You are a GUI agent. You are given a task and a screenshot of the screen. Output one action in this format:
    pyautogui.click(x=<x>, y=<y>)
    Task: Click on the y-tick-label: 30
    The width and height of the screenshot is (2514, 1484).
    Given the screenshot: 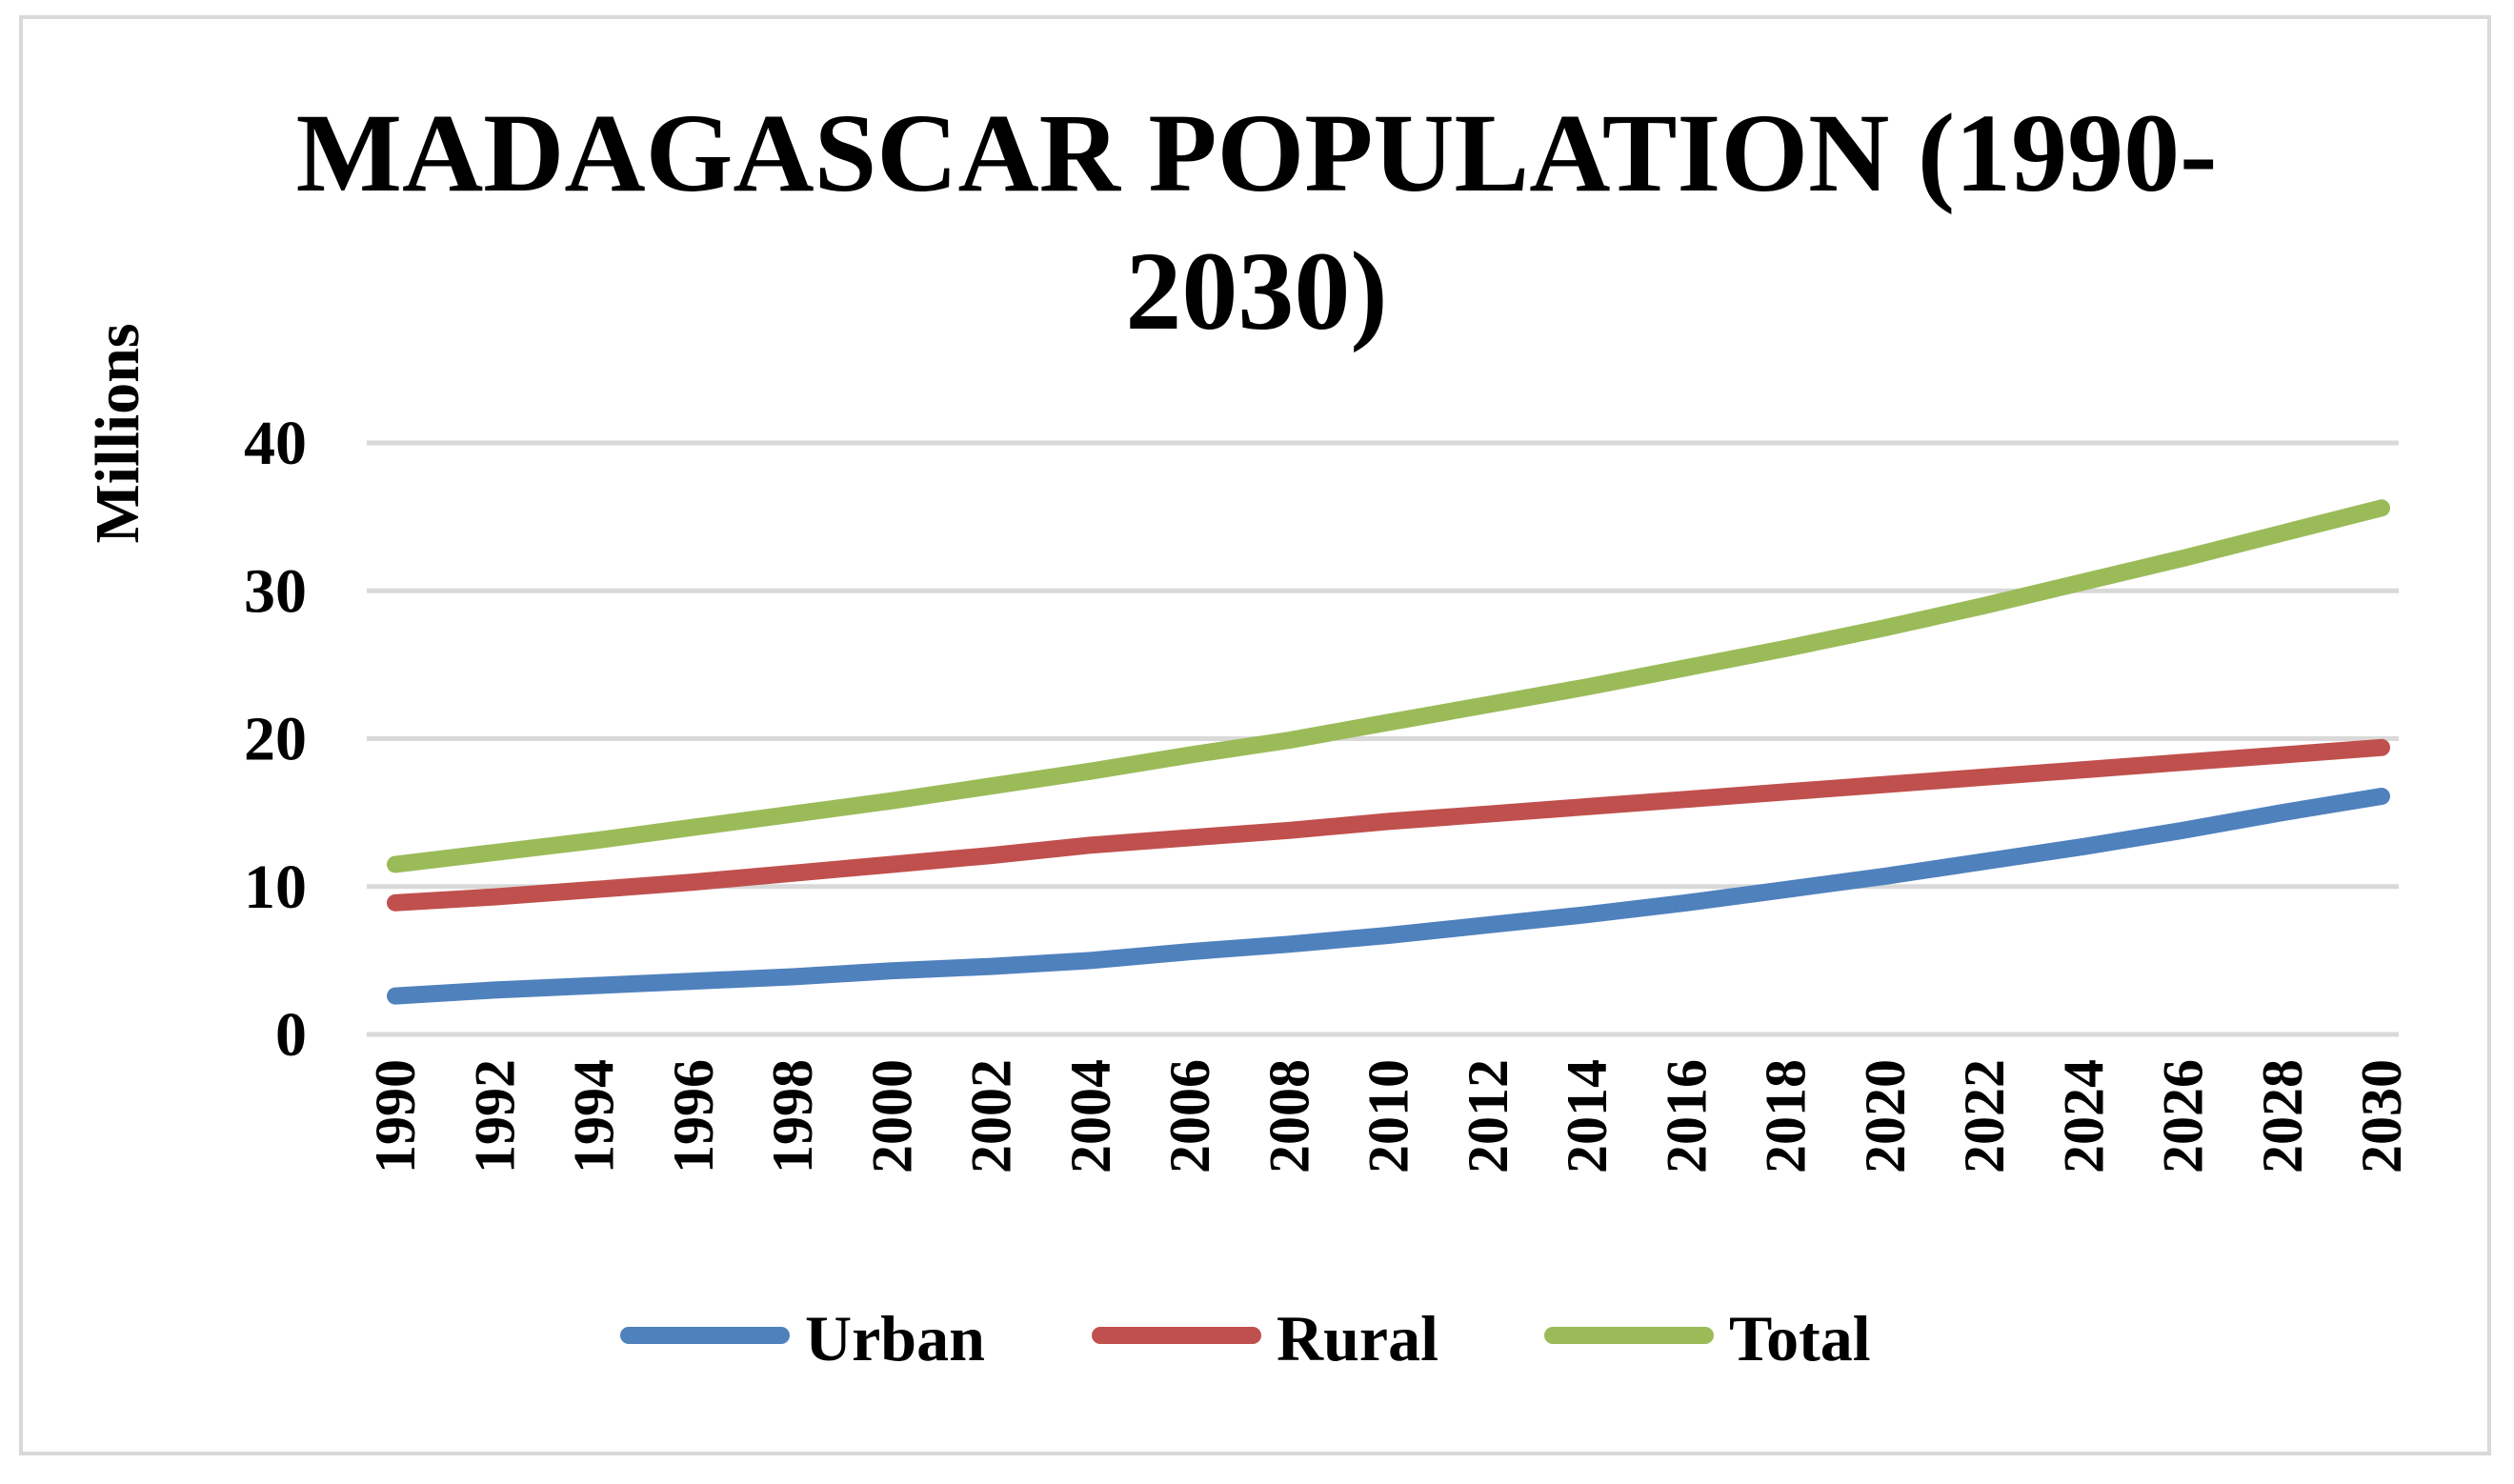 What is the action you would take?
    pyautogui.click(x=275, y=591)
    